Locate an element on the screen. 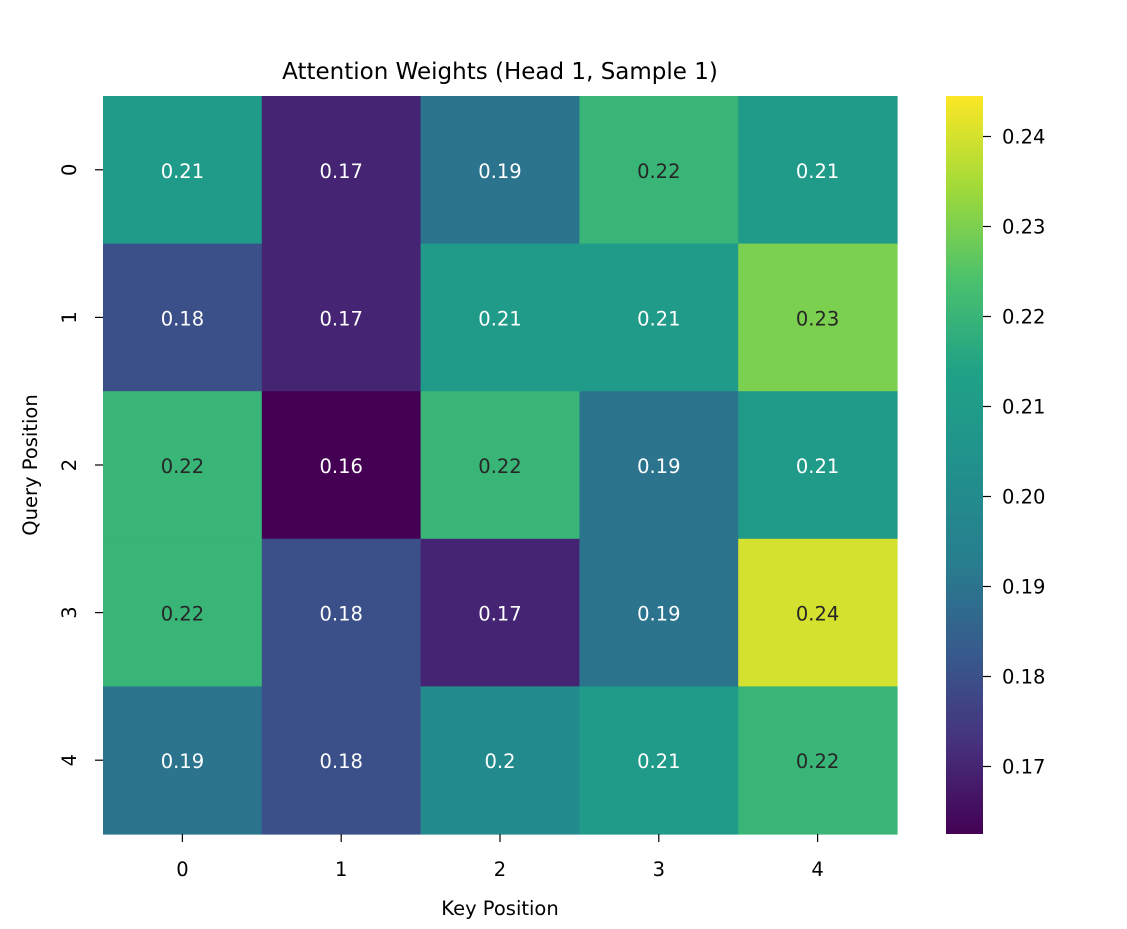  heatmap-cell-r2-c4 is located at coordinates (818, 465).